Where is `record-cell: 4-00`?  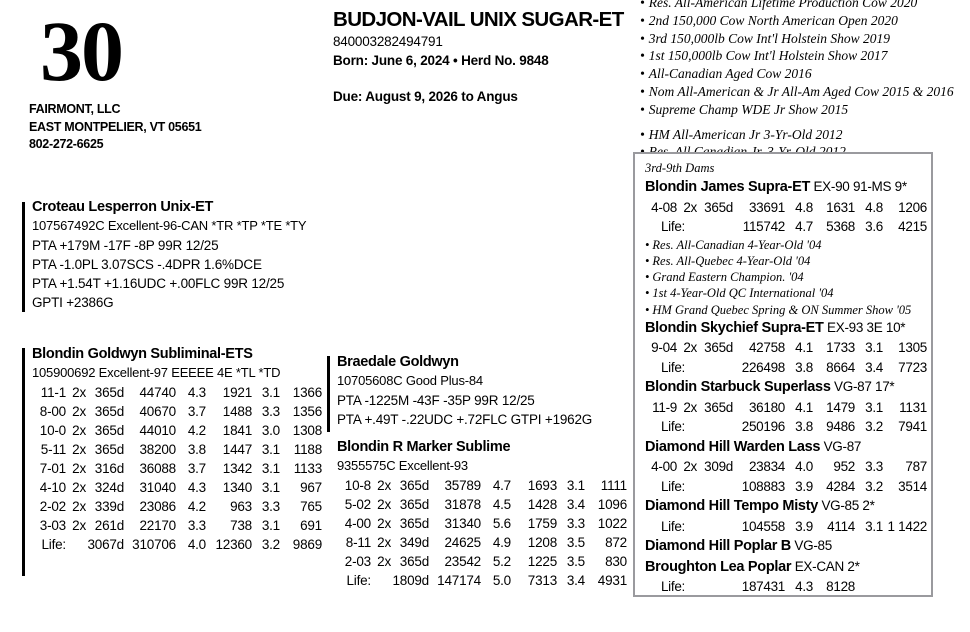 record-cell: 4-00 is located at coordinates (664, 467).